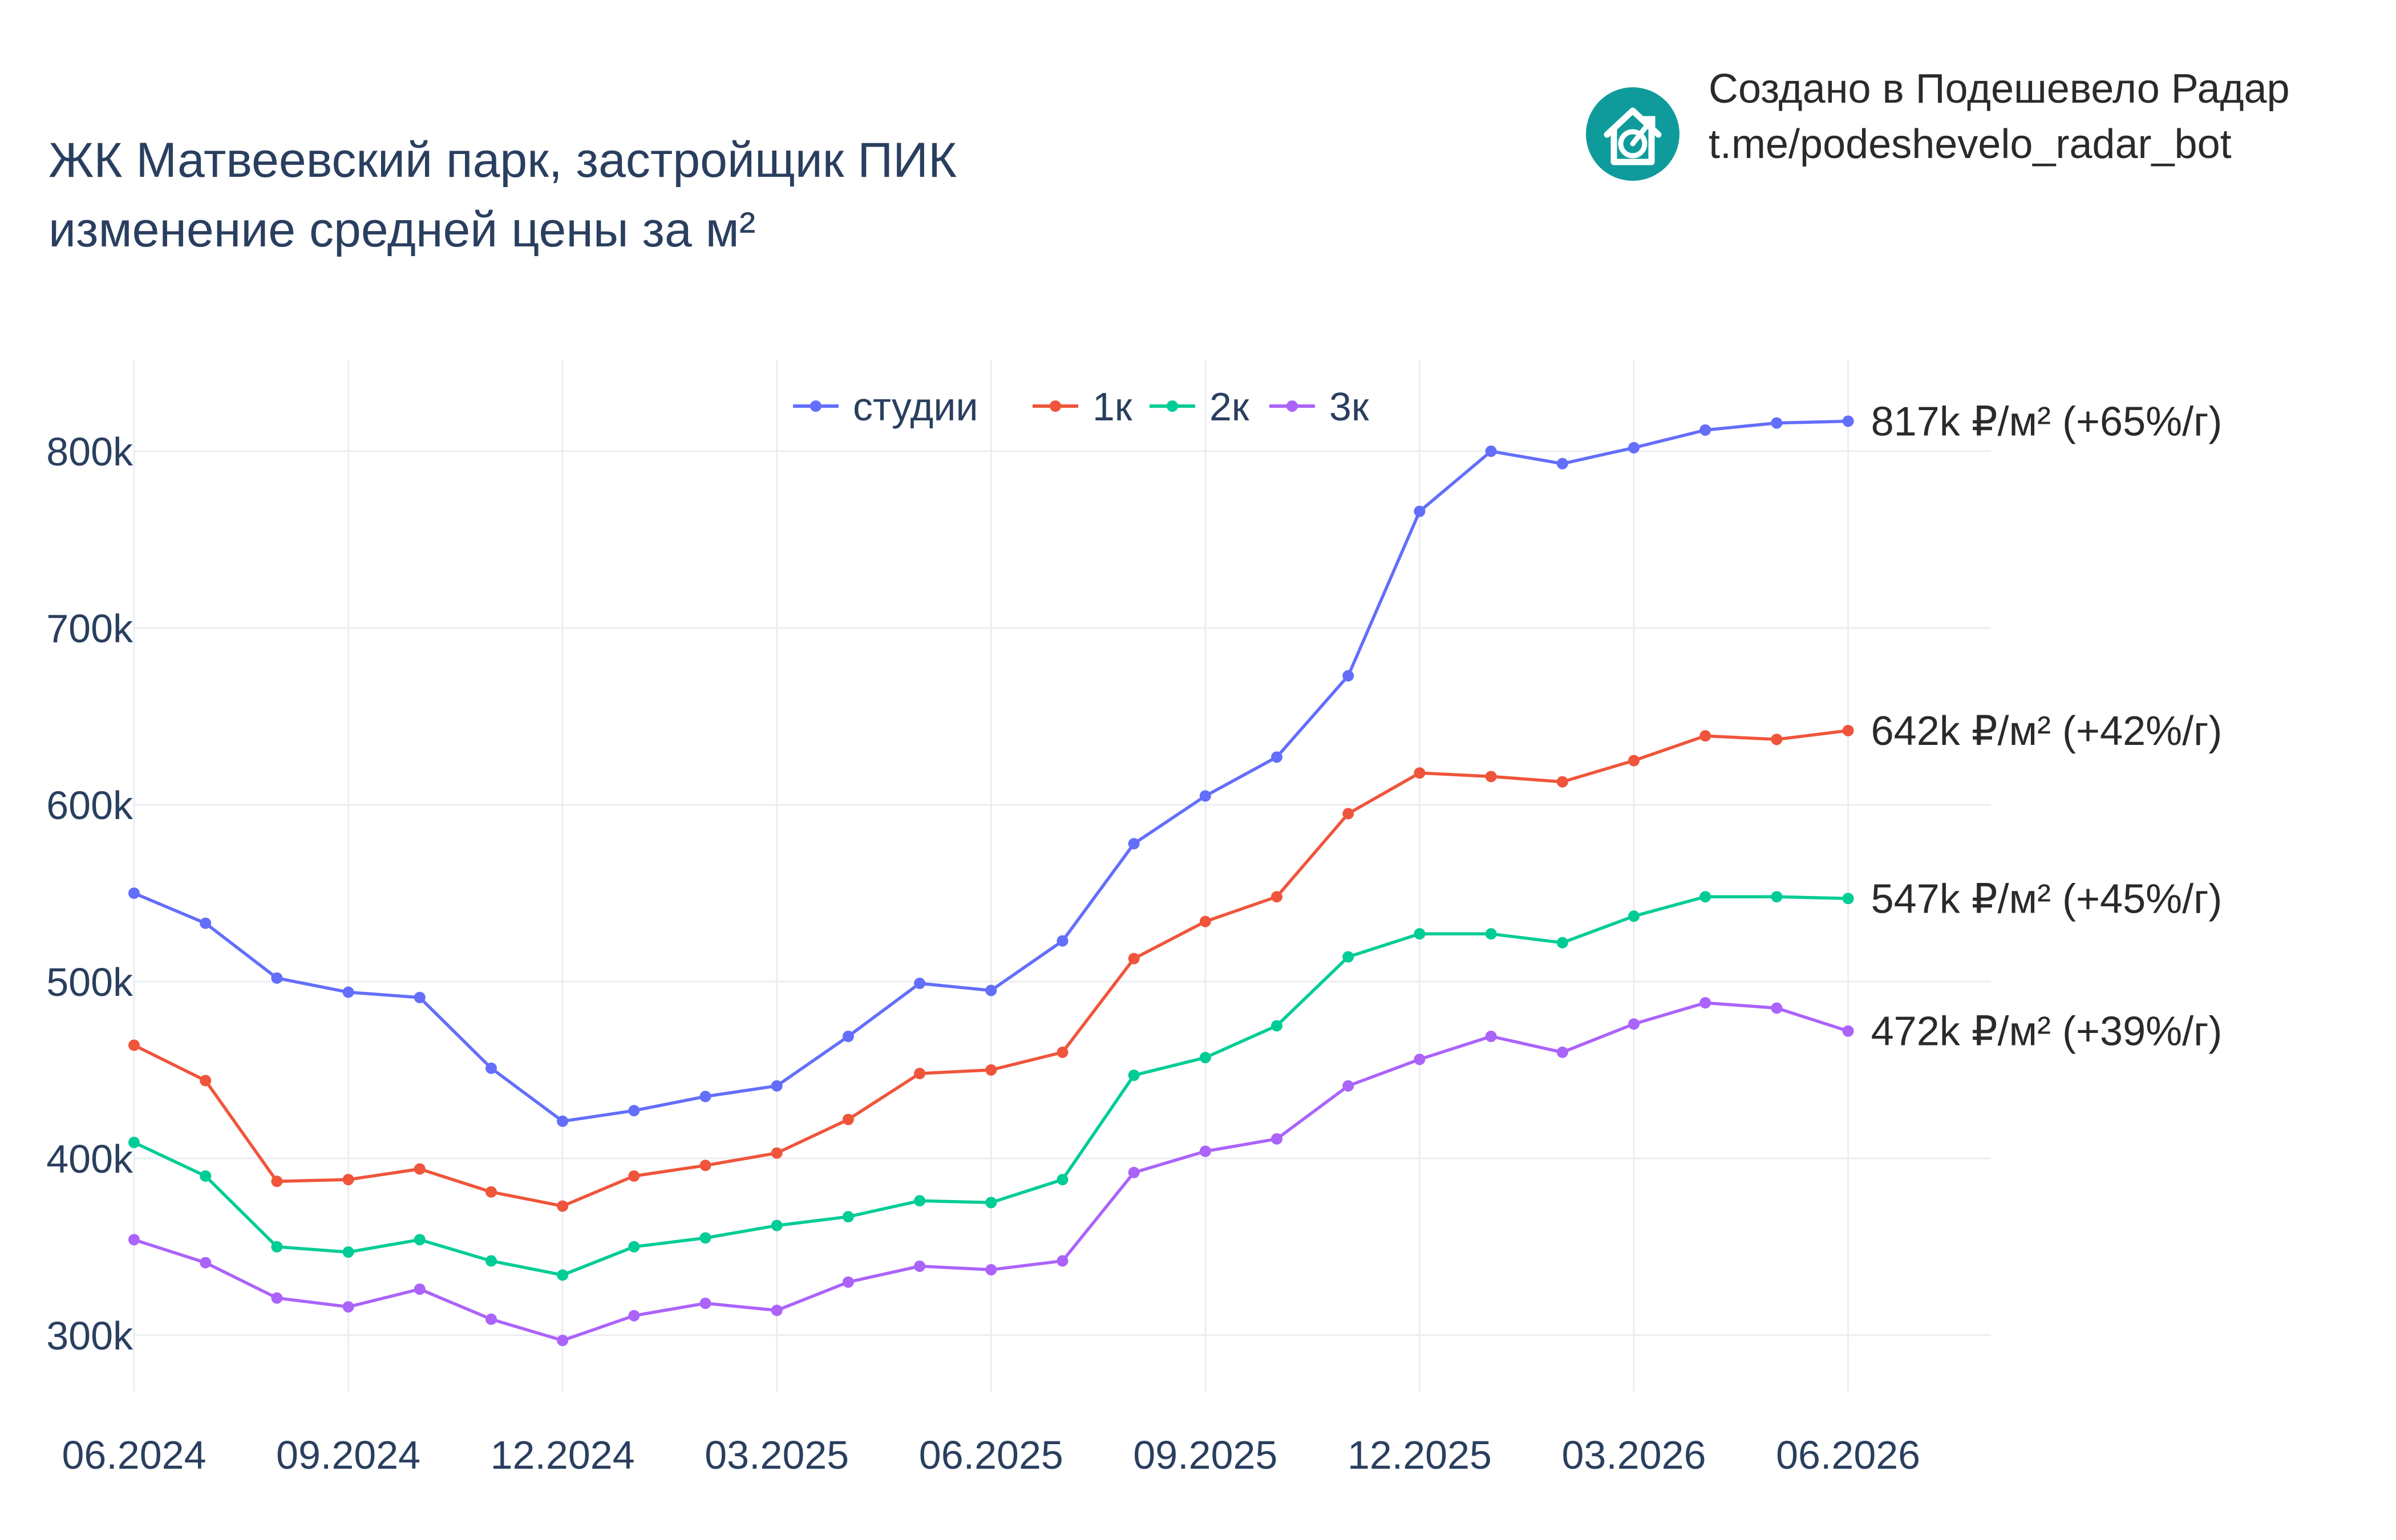 This screenshot has width=2396, height=1540. What do you see at coordinates (1319, 407) in the screenshot?
I see `legend-item: 3к` at bounding box center [1319, 407].